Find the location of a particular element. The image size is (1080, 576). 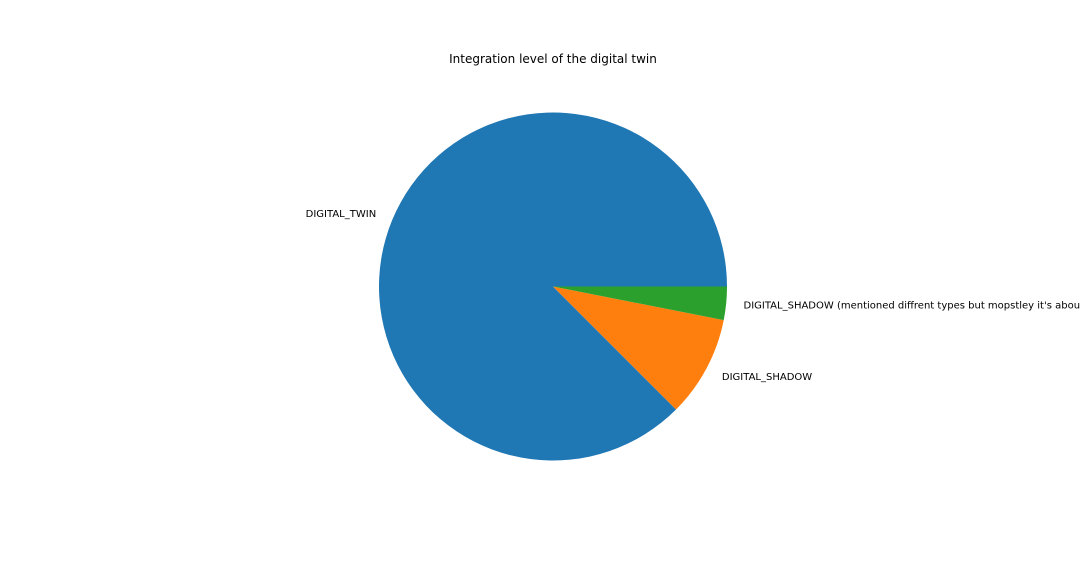

chart-title: Integration level of the digital twin is located at coordinates (553, 59).